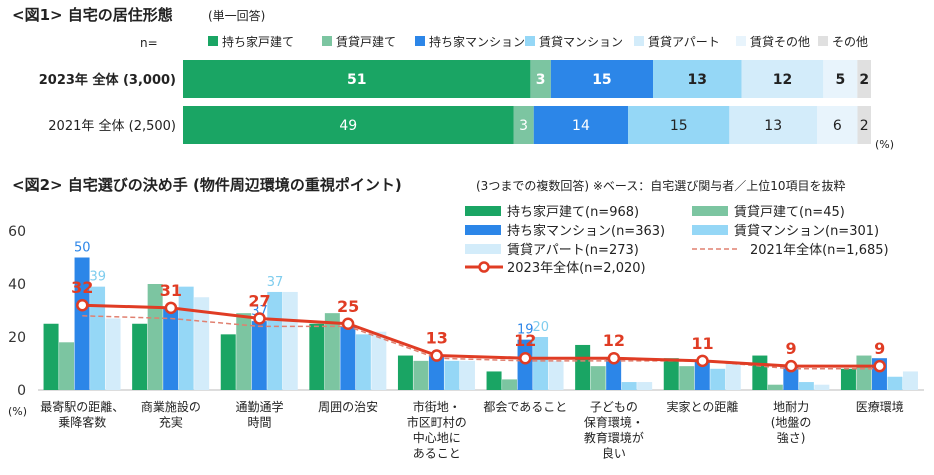 This screenshot has height=475, width=934. Describe the element at coordinates (525, 330) in the screenshot. I see `figure2-bar-label: 19` at that location.